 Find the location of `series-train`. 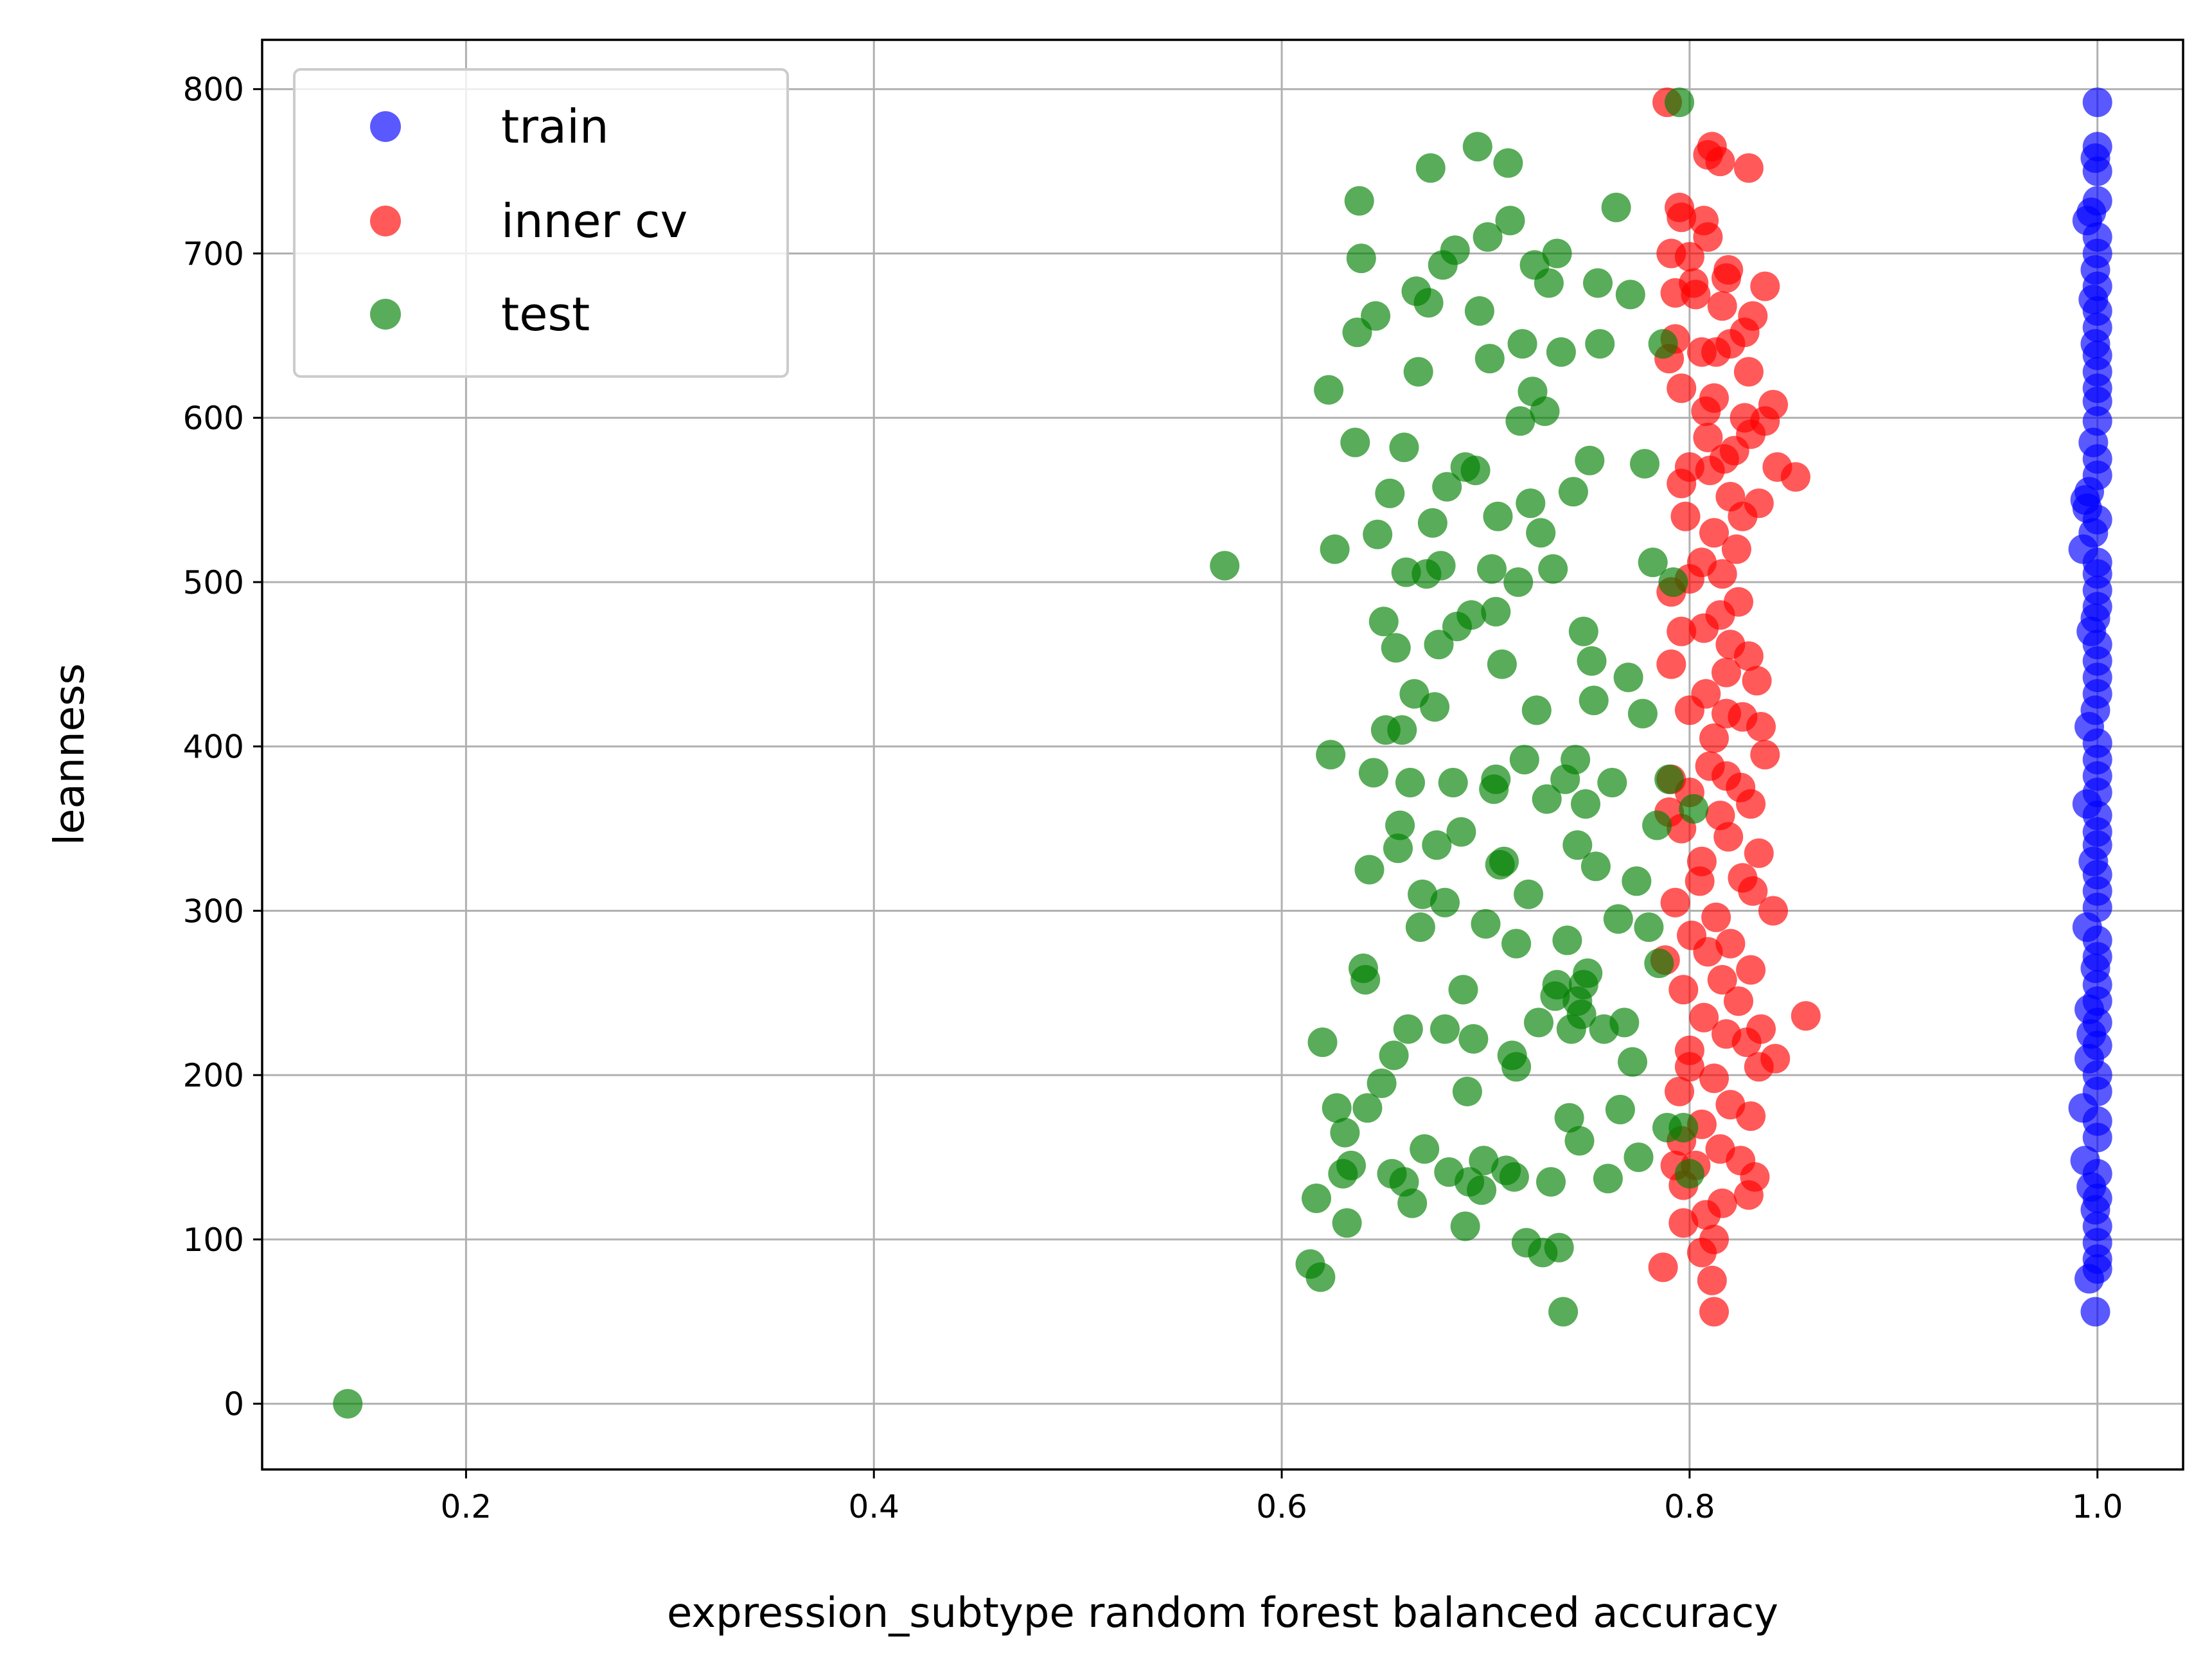

series-train is located at coordinates (2090, 707).